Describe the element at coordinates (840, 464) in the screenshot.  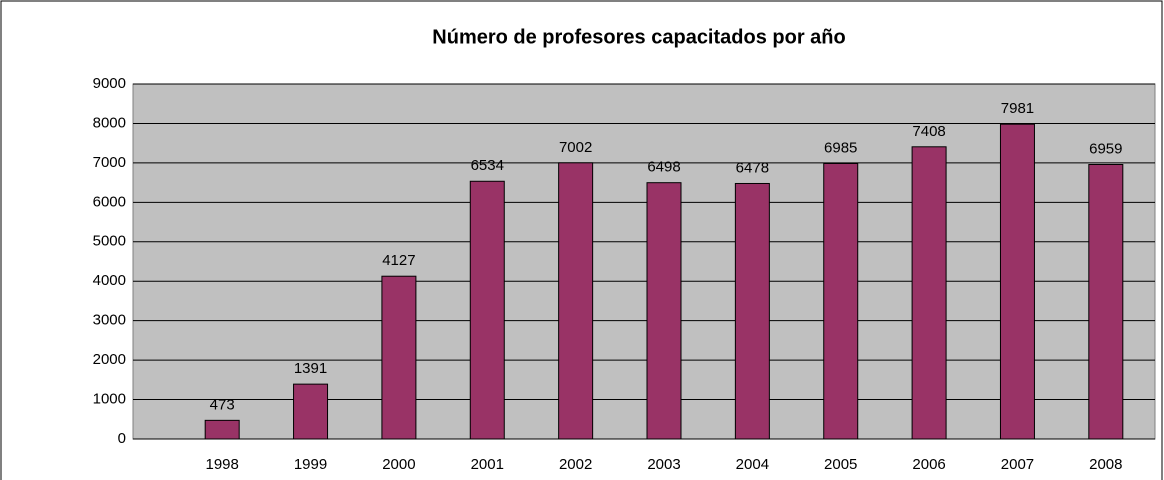
I see `x-tick-label: 2005` at that location.